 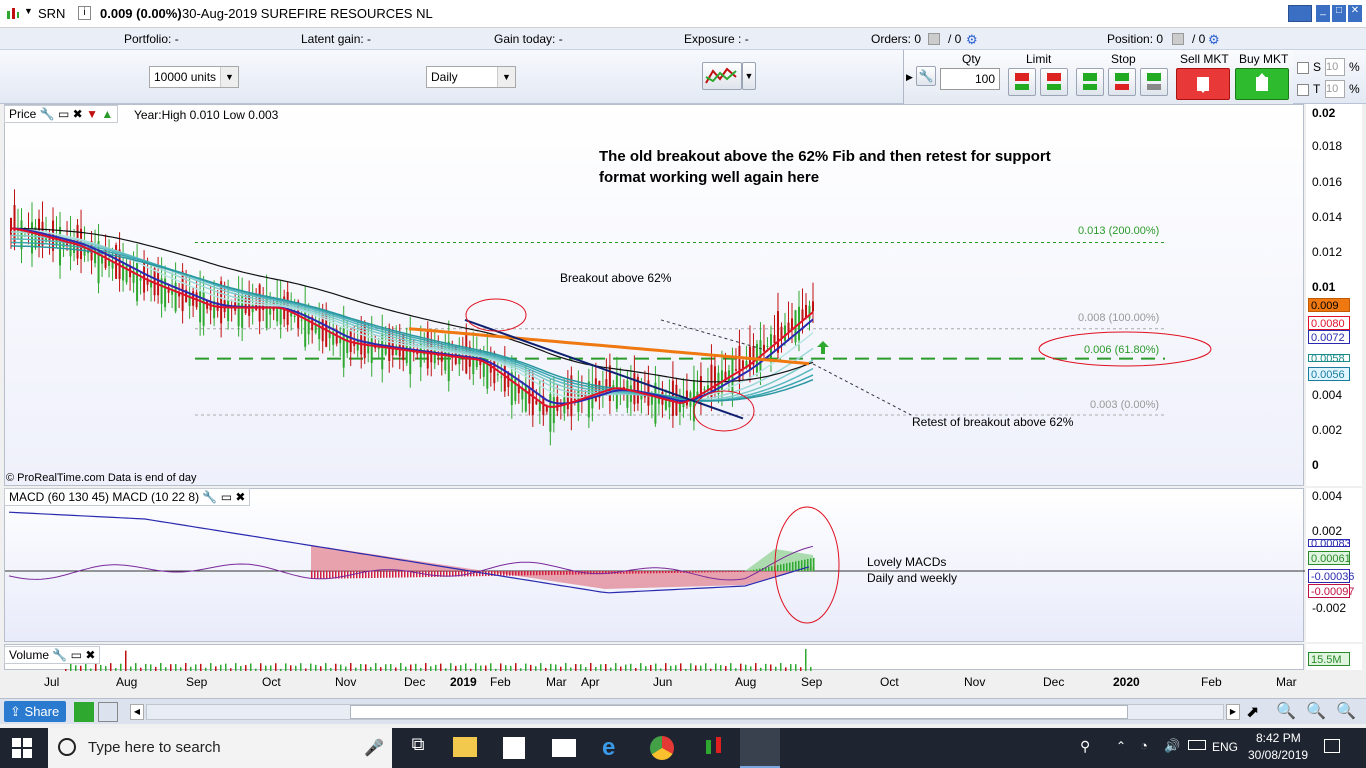 What do you see at coordinates (412, 321) in the screenshot?
I see `ma-ribbon-line` at bounding box center [412, 321].